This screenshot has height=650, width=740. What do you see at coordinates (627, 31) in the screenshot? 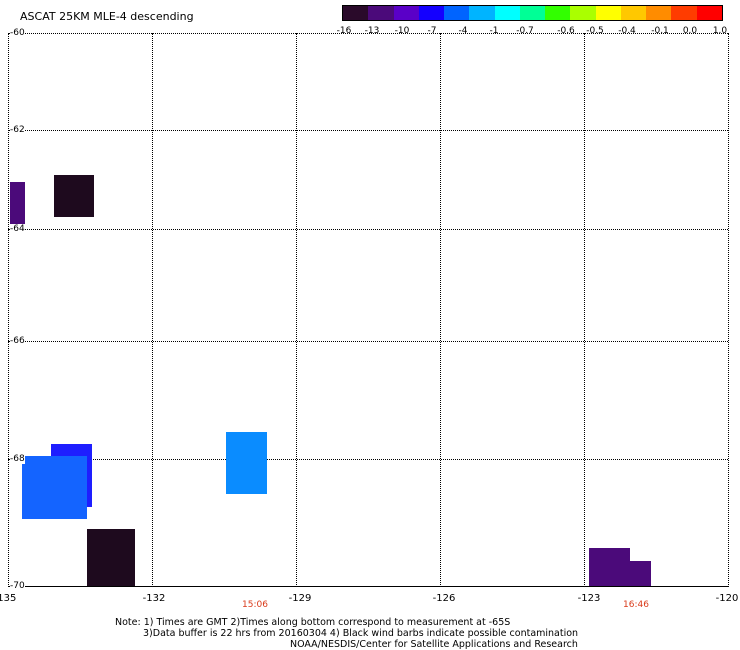
I see `colorbar-tick-label: -0.4` at bounding box center [627, 31].